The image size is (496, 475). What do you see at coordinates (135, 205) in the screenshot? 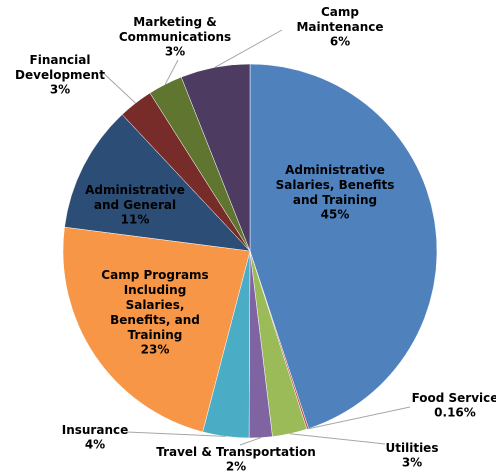
I see `label-line: and General` at bounding box center [135, 205].